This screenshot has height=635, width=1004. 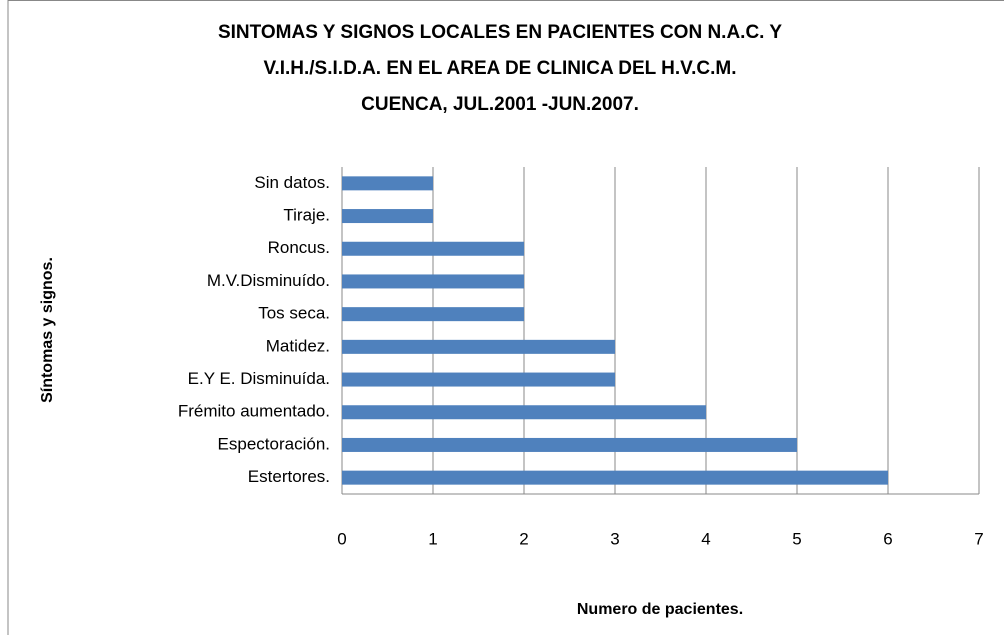 I want to click on x-tick-label: 0, so click(x=341, y=538).